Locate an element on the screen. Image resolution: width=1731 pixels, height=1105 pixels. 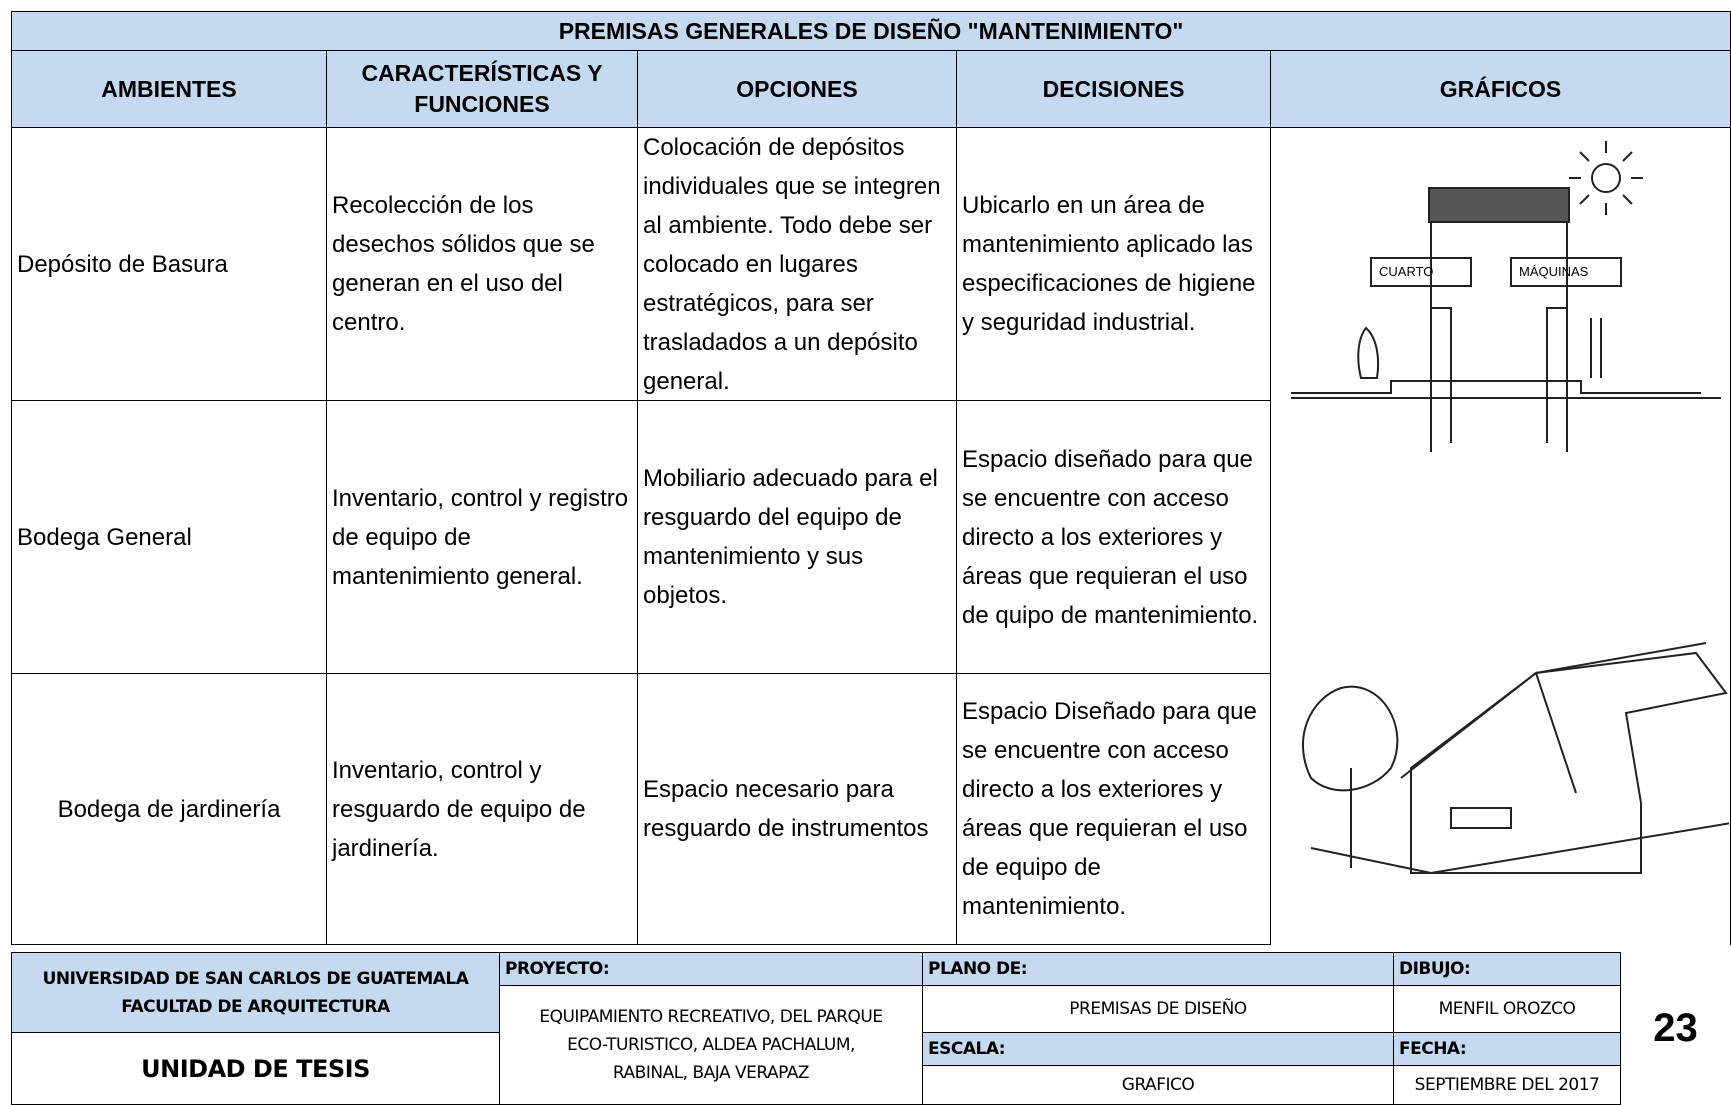
table-cell: Bodega de jardinería is located at coordinates (169, 809).